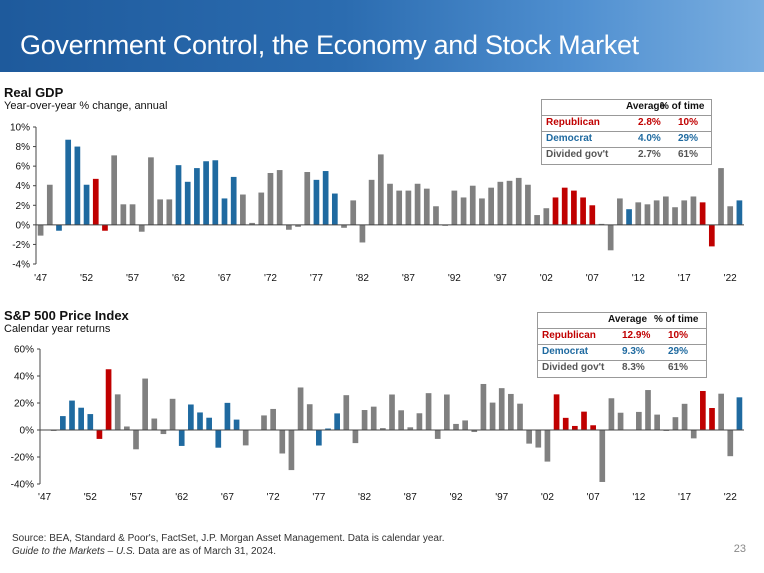 The width and height of the screenshot is (764, 573). What do you see at coordinates (23, 147) in the screenshot?
I see `y-tick-label: 8%` at bounding box center [23, 147].